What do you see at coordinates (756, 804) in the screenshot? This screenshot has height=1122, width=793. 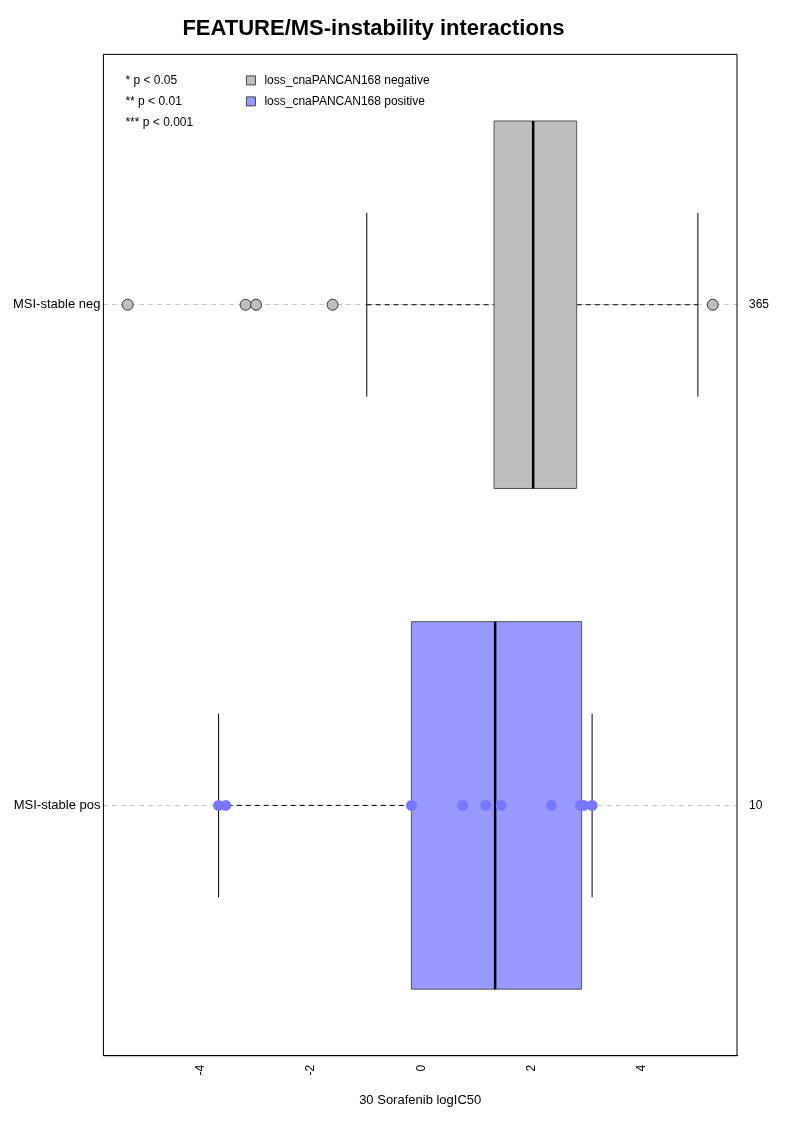 I see `text: 10` at bounding box center [756, 804].